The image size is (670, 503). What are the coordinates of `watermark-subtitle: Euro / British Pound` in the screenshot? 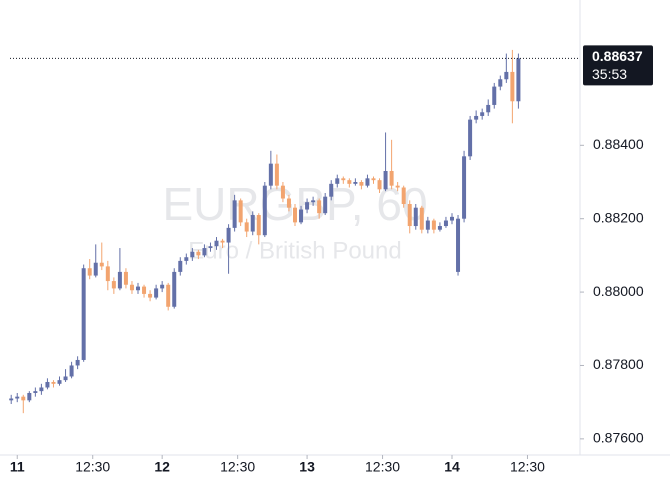 It's located at (294, 250).